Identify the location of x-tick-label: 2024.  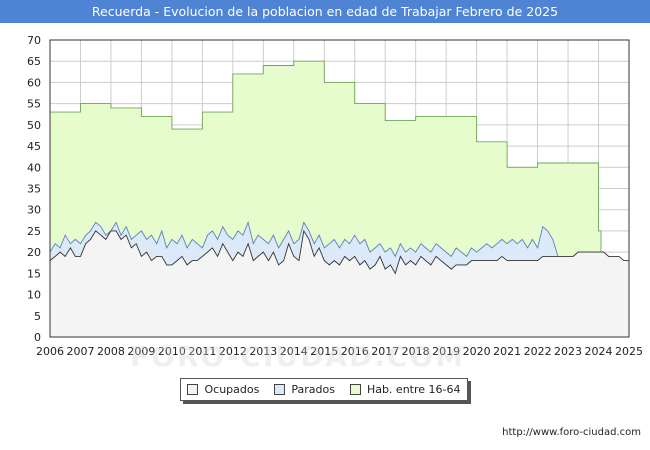
(599, 351).